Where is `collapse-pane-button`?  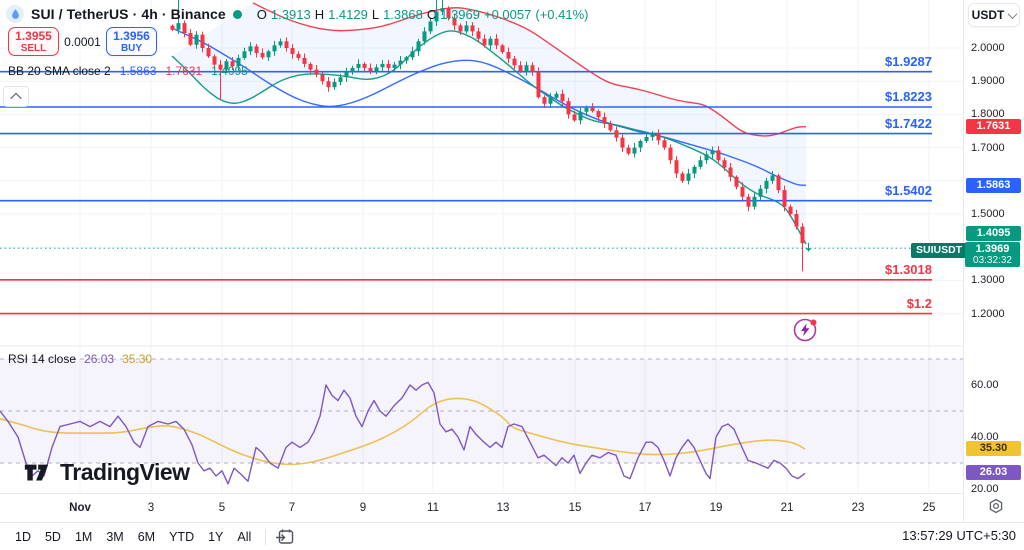 collapse-pane-button is located at coordinates (16, 96).